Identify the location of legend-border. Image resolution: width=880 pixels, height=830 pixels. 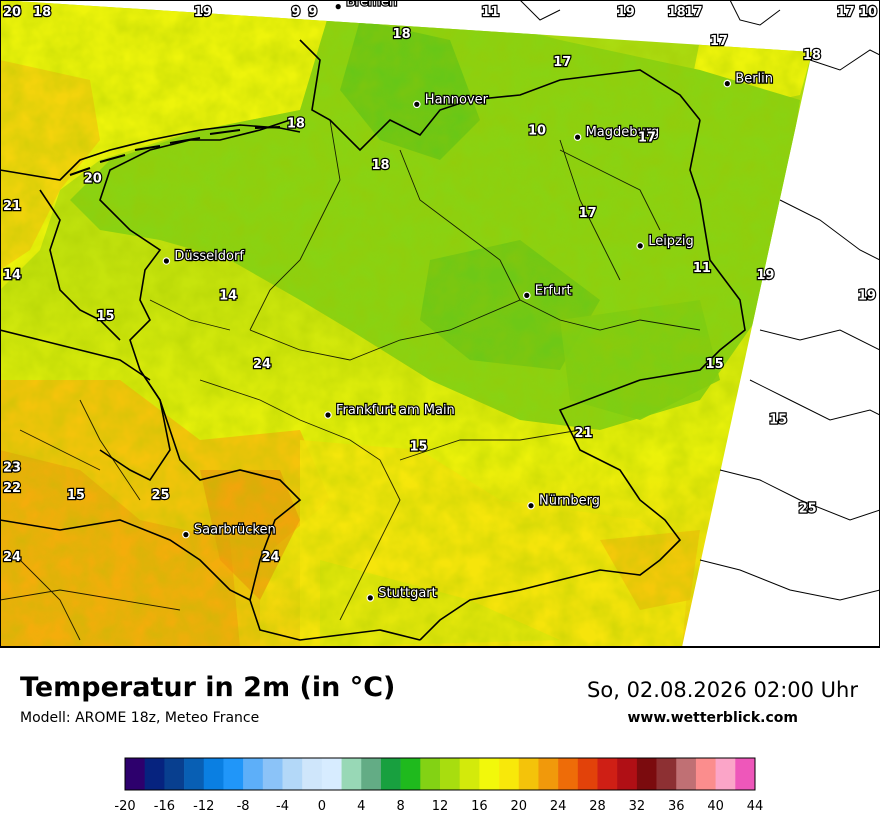
(440, 774).